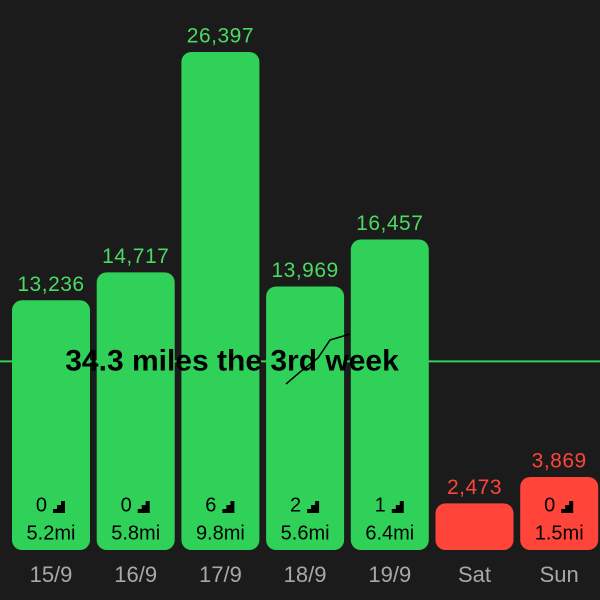  Describe the element at coordinates (559, 574) in the screenshot. I see `x-tick-label: Sun` at that location.